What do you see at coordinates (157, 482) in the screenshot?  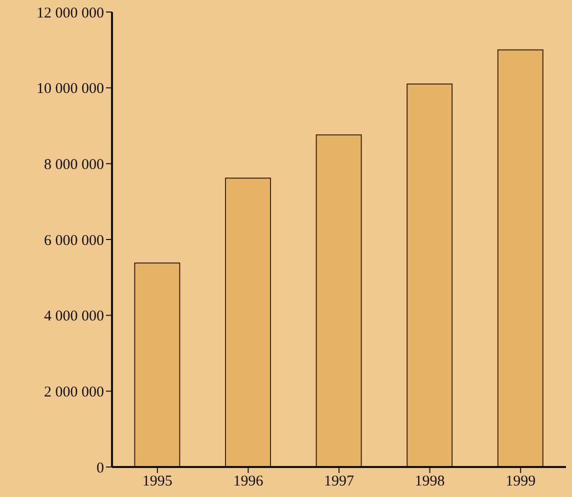 I see `x-tick-label: 1995` at bounding box center [157, 482].